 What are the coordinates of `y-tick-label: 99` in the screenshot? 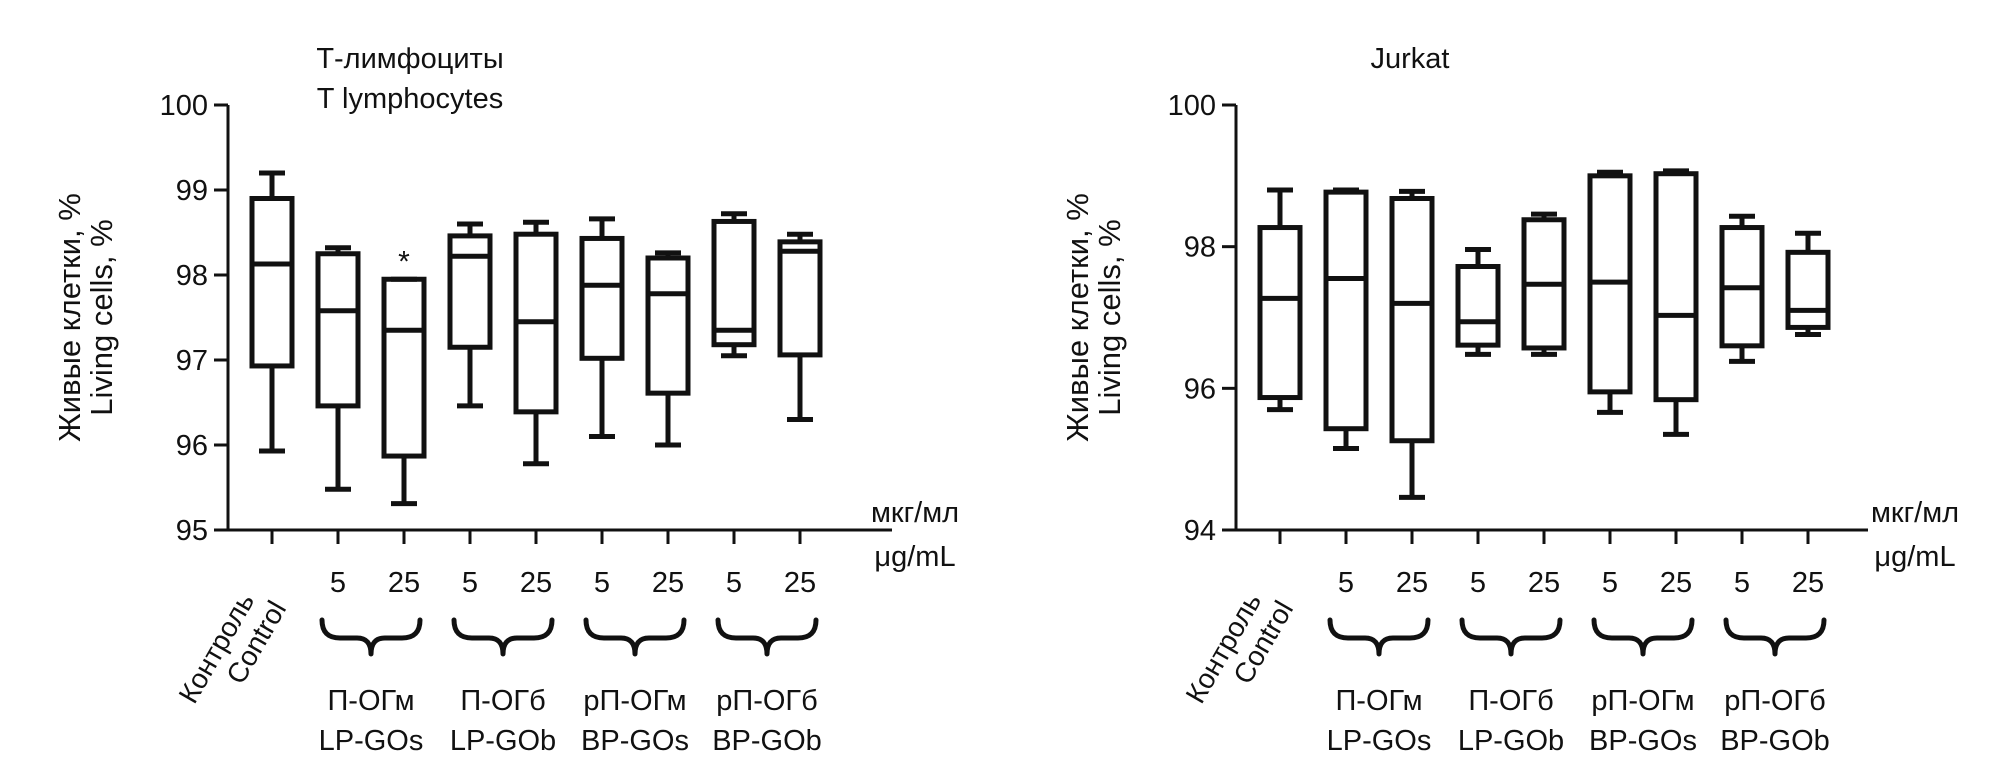 It's located at (192, 191).